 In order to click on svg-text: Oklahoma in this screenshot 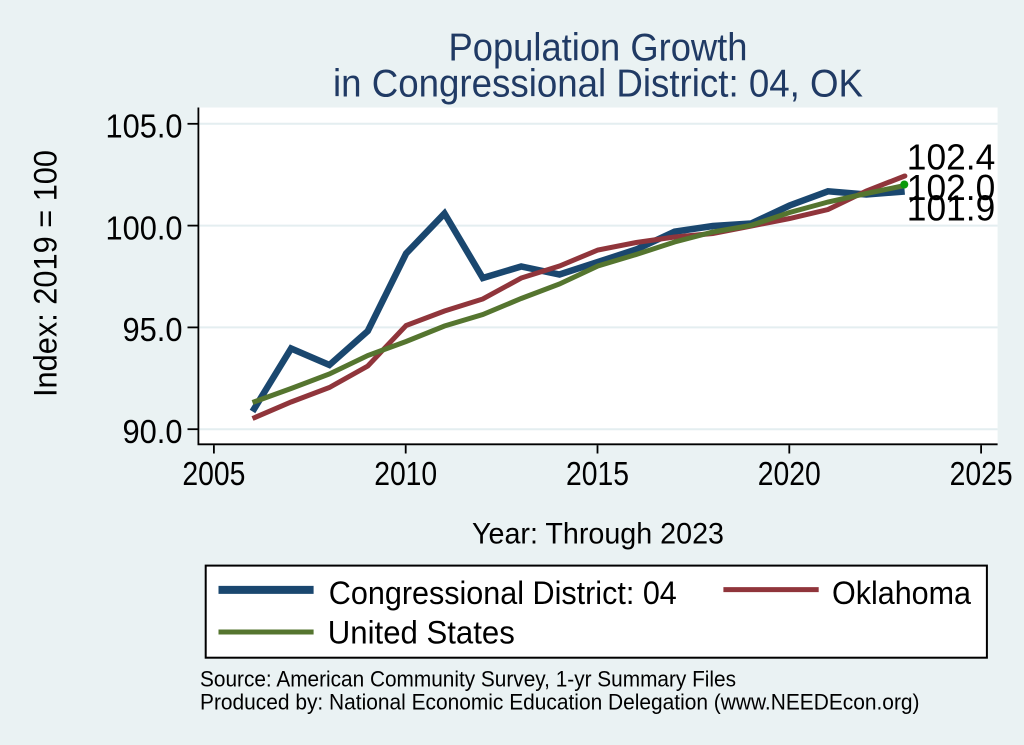, I will do `click(901, 593)`.